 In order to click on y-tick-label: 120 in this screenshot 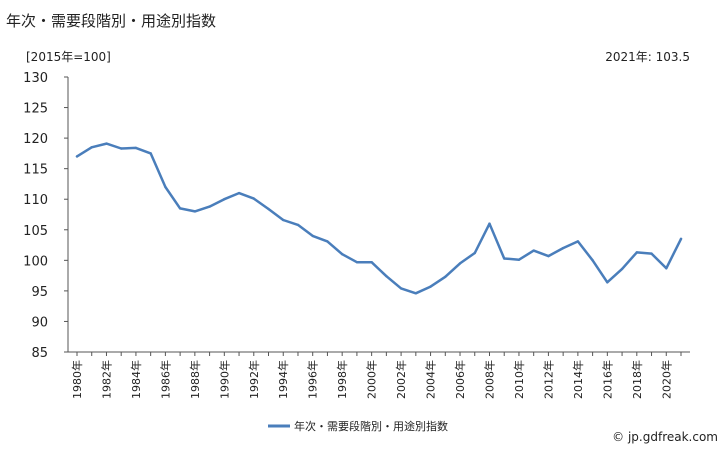, I will do `click(35, 139)`.